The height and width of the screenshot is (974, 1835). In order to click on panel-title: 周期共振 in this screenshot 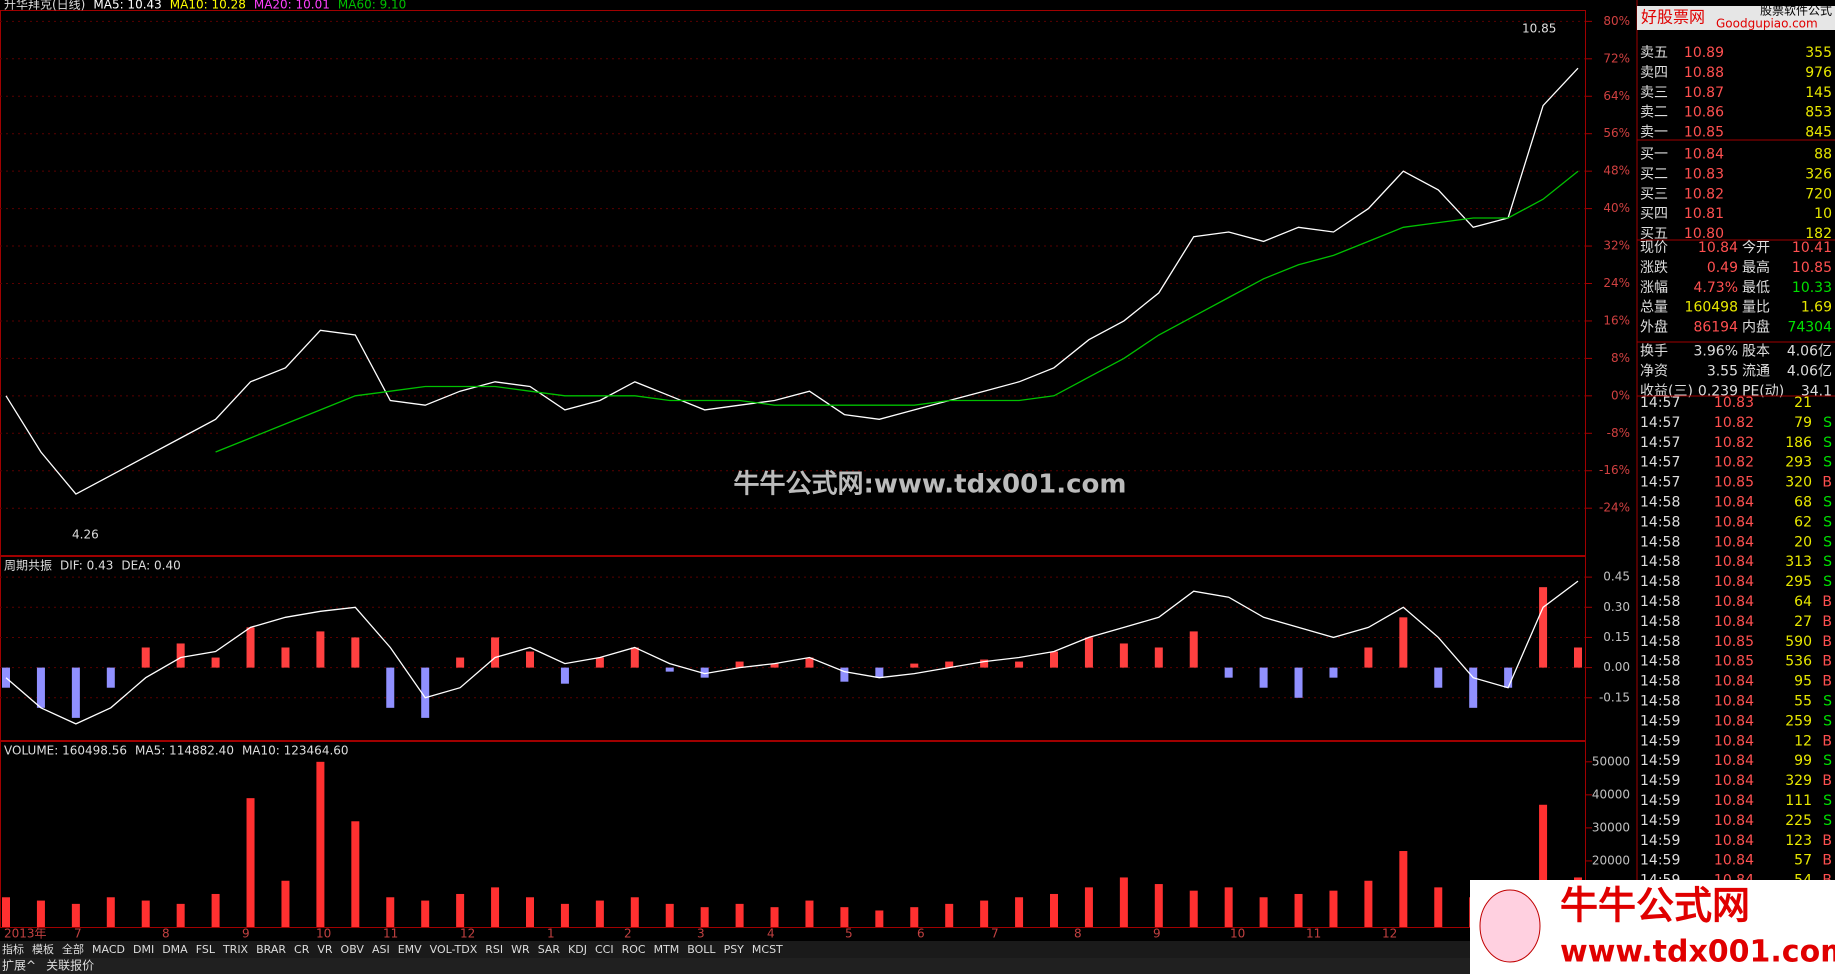, I will do `click(28, 566)`.